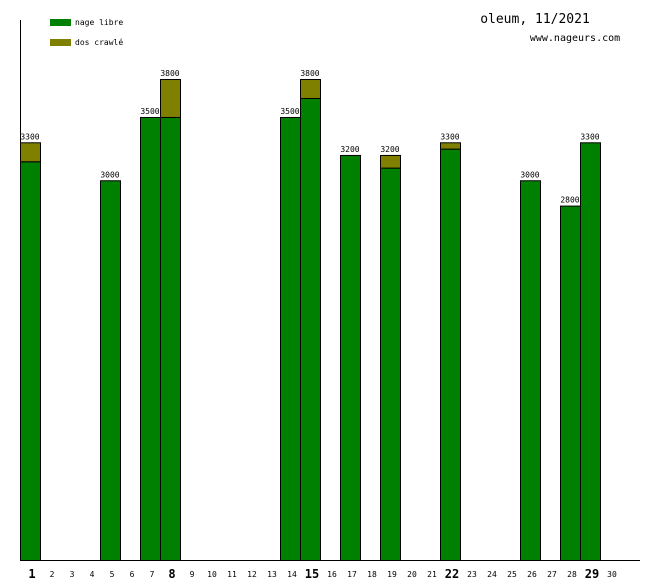 Image resolution: width=660 pixels, height=580 pixels. What do you see at coordinates (252, 574) in the screenshot?
I see `x-tick-label-12: 12` at bounding box center [252, 574].